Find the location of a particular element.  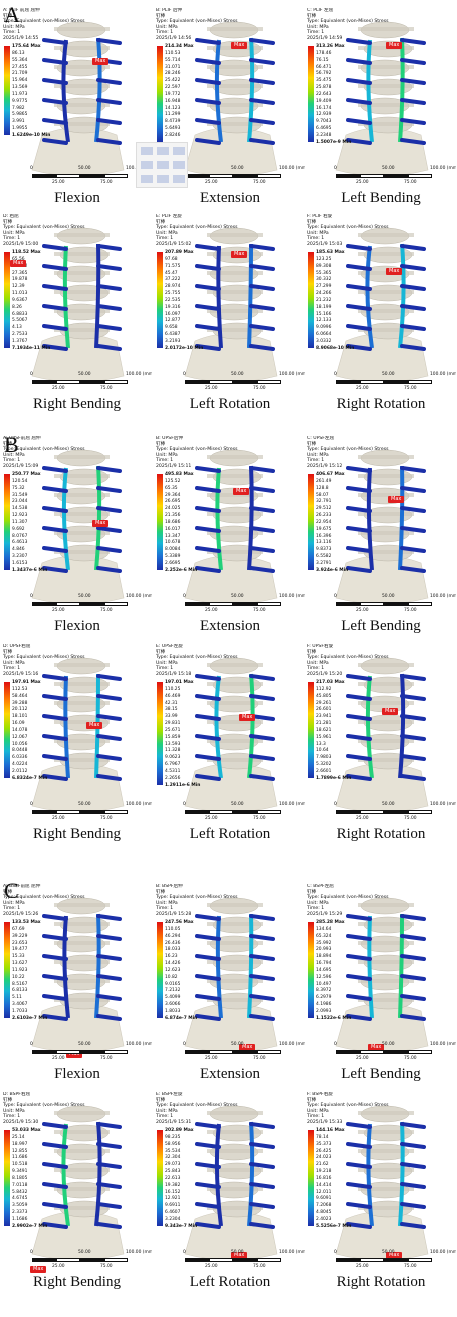

legend-value: 15.859 is located at coordinates (173, 737).